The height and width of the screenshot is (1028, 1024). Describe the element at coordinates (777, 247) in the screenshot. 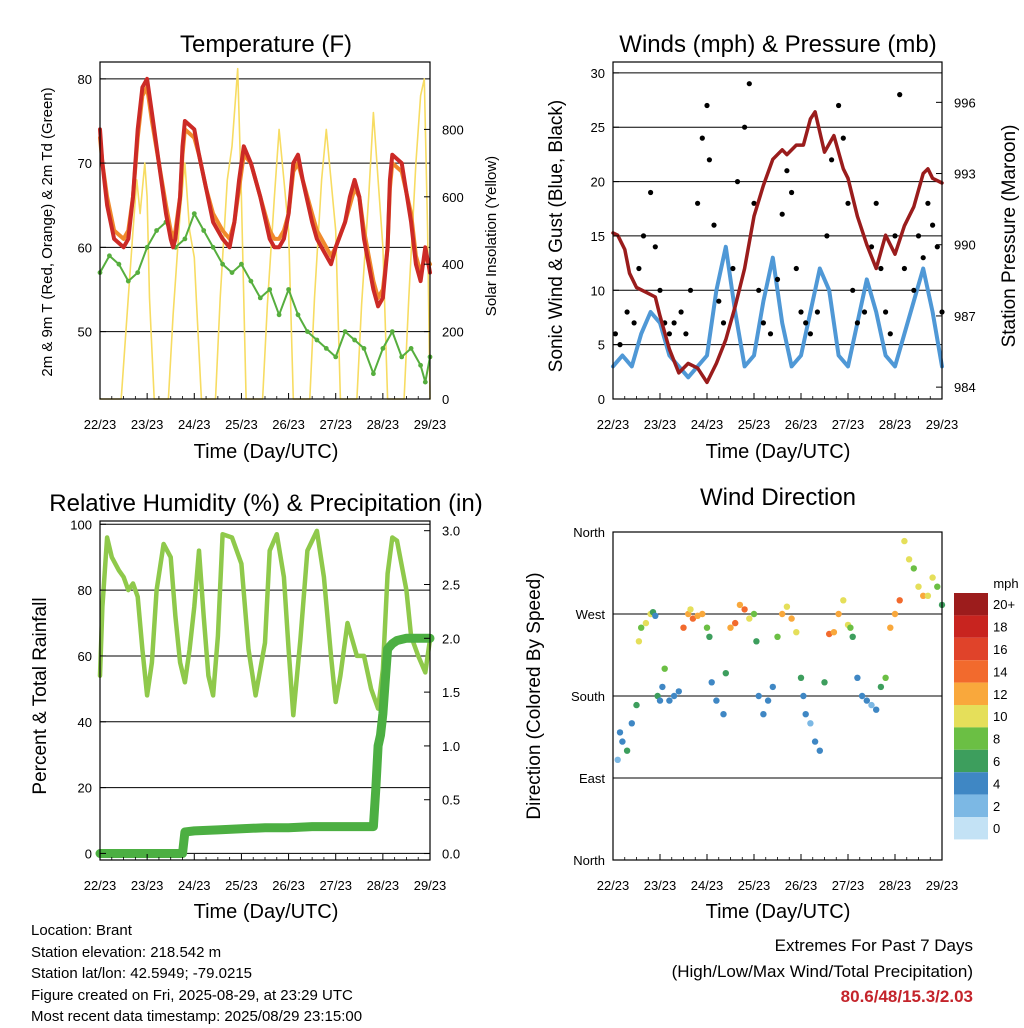

I see `pressure-line` at that location.